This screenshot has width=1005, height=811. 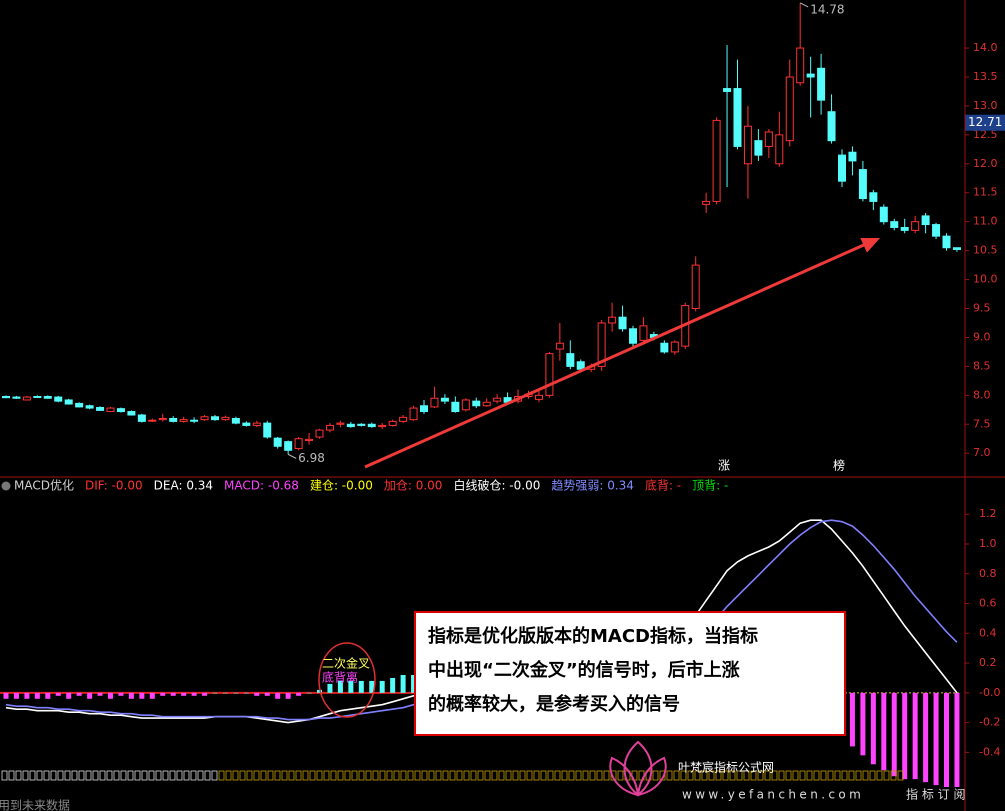 What do you see at coordinates (341, 486) in the screenshot?
I see `legend-entry: 建仓: -0.00` at bounding box center [341, 486].